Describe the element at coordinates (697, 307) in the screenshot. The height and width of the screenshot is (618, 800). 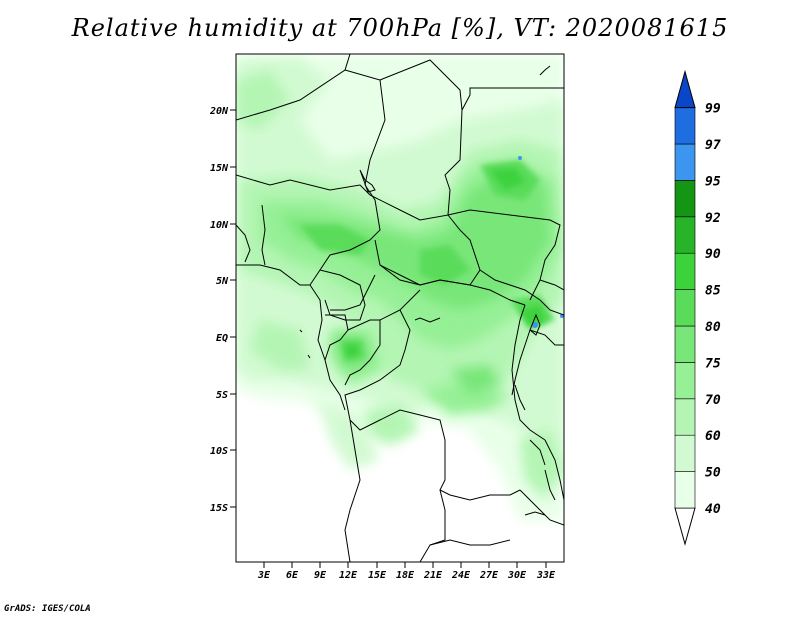
I see `colorbar: 40 50 60 70 75 80 85 90 92 95 97 99` at that location.